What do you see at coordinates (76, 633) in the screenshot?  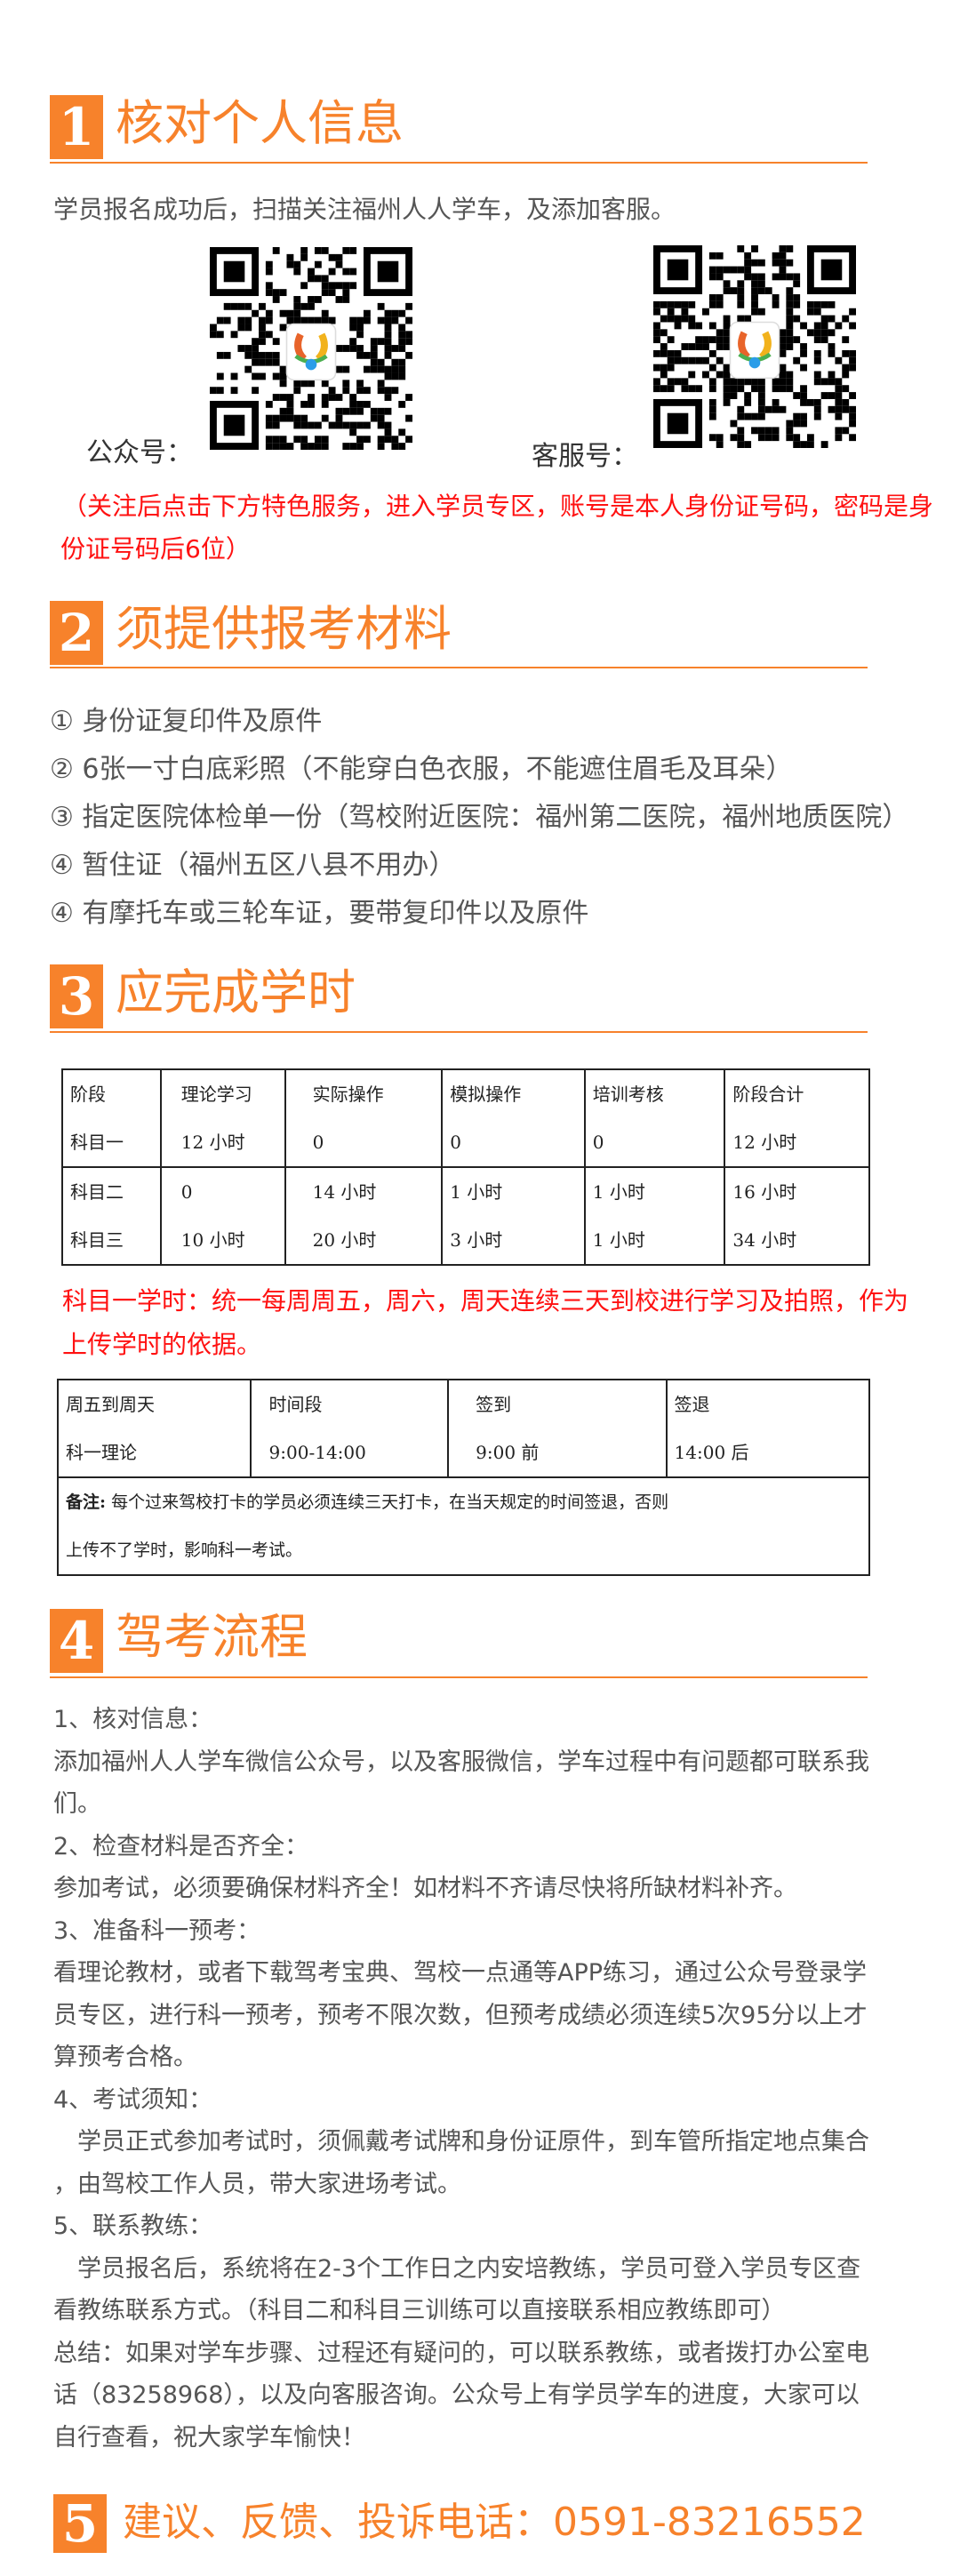 I see `section-2-number: 2` at bounding box center [76, 633].